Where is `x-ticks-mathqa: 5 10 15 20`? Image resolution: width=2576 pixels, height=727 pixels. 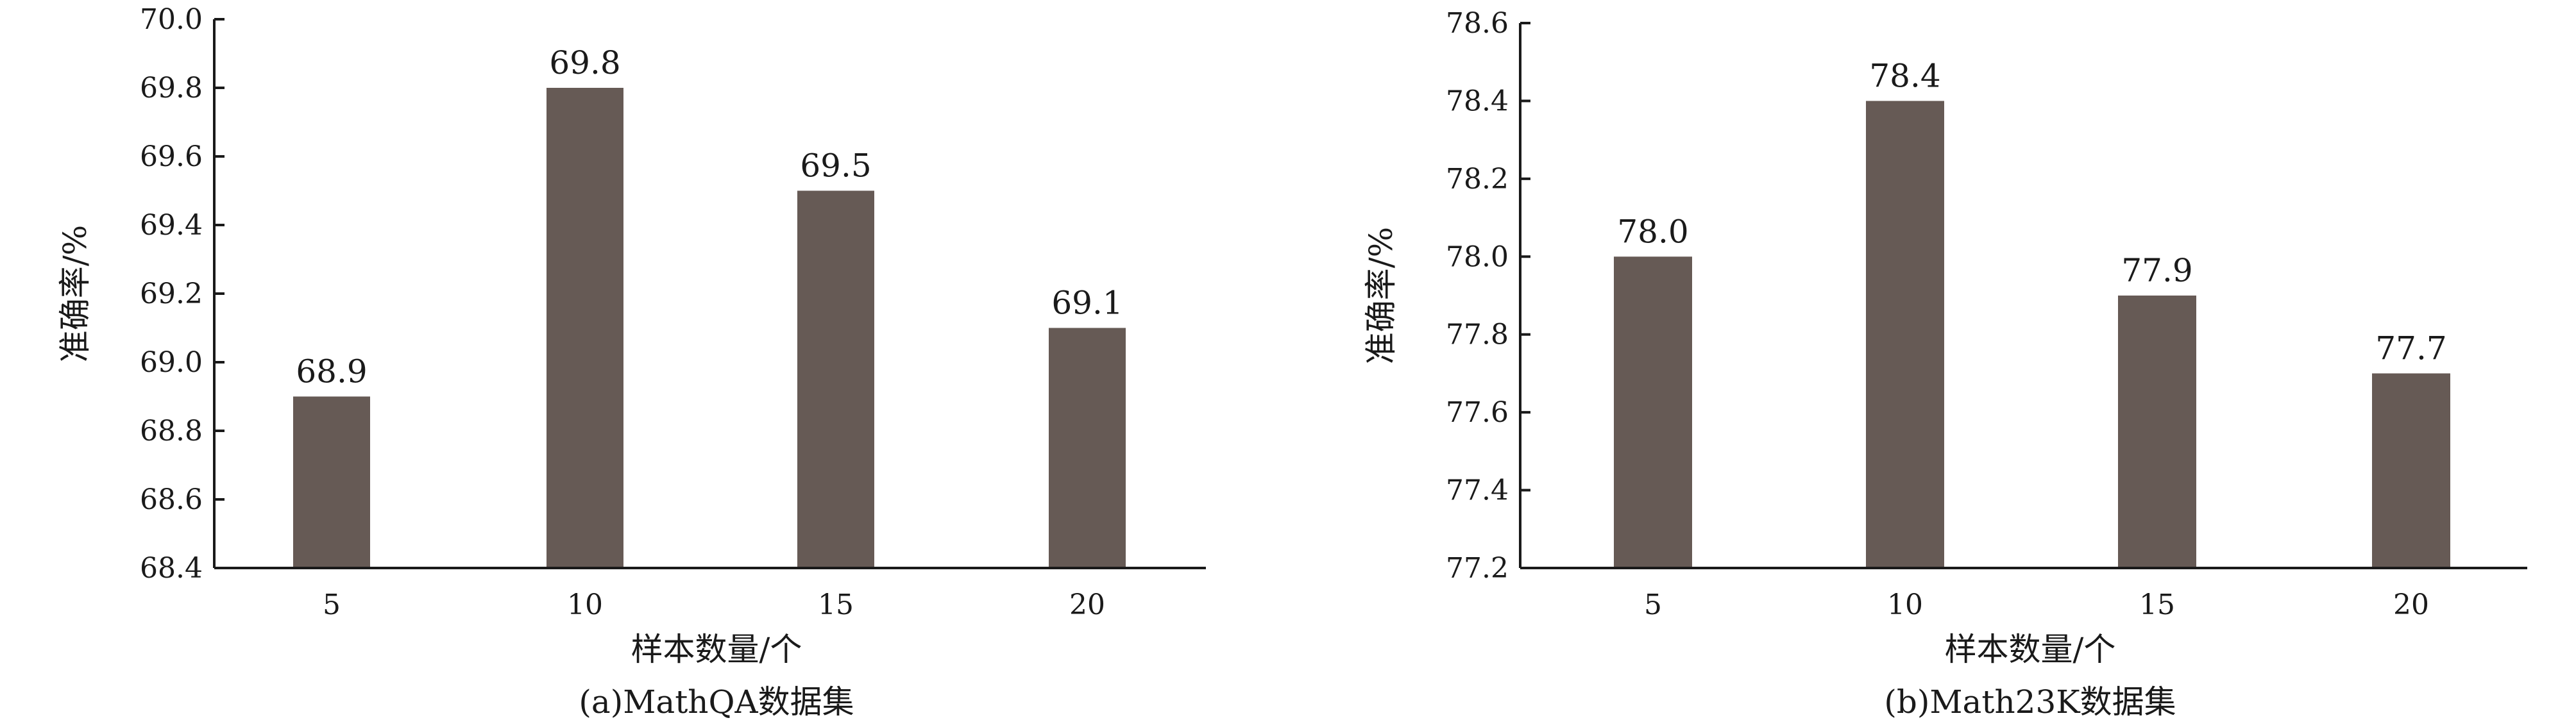 x-ticks-mathqa: 5 10 15 20 is located at coordinates (714, 605).